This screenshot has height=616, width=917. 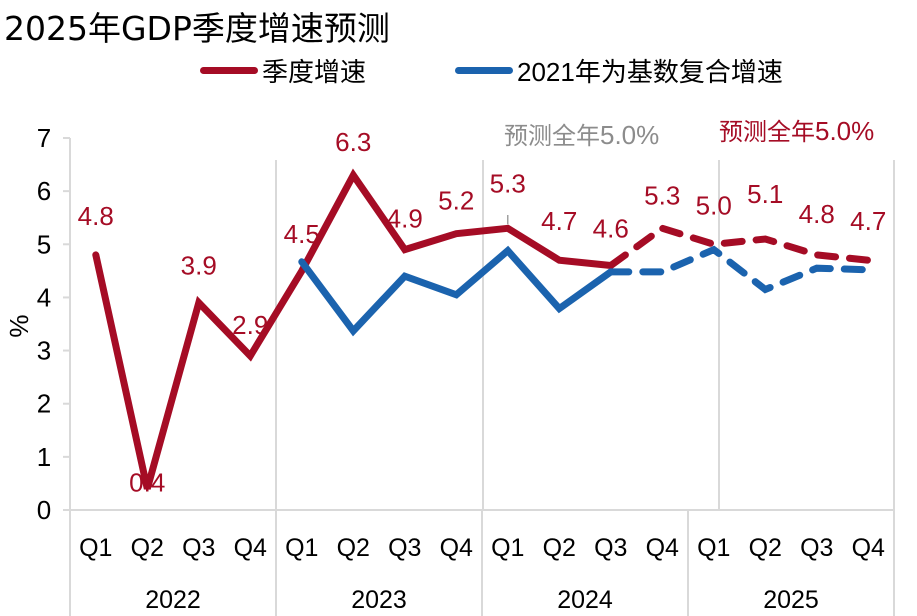 What do you see at coordinates (379, 600) in the screenshot?
I see `year-label: 2023` at bounding box center [379, 600].